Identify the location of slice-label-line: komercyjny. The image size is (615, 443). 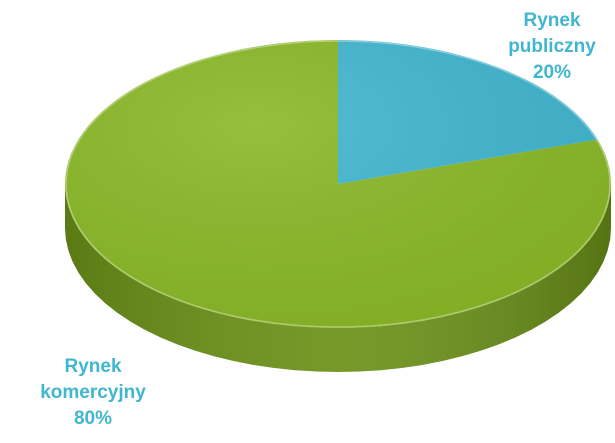
(93, 392).